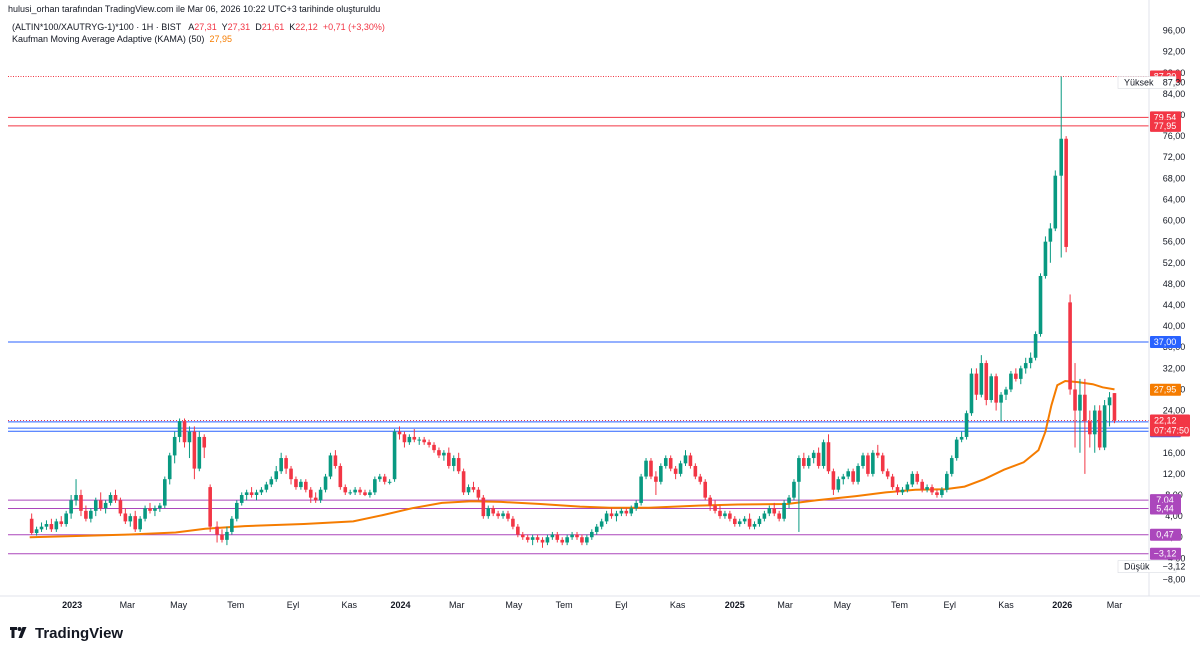 Image resolution: width=1200 pixels, height=654 pixels. I want to click on tradingview-logo: TradingView, so click(65, 633).